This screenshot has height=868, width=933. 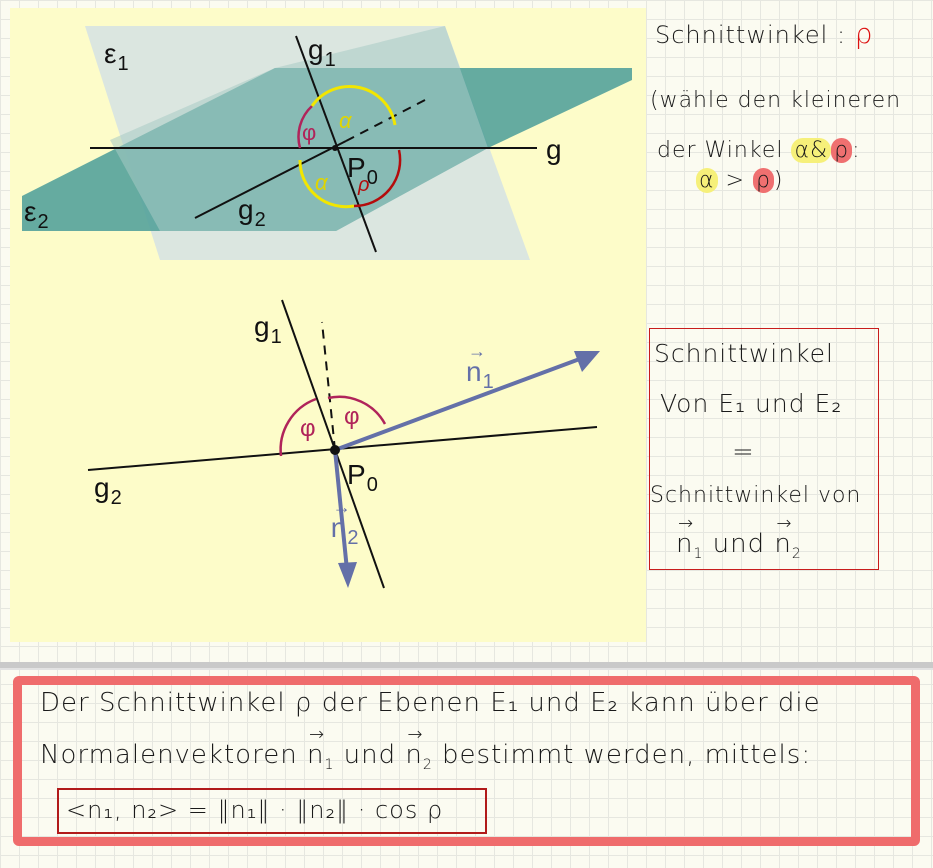 What do you see at coordinates (744, 353) in the screenshot?
I see `box-line-1: Schnittwinkel` at bounding box center [744, 353].